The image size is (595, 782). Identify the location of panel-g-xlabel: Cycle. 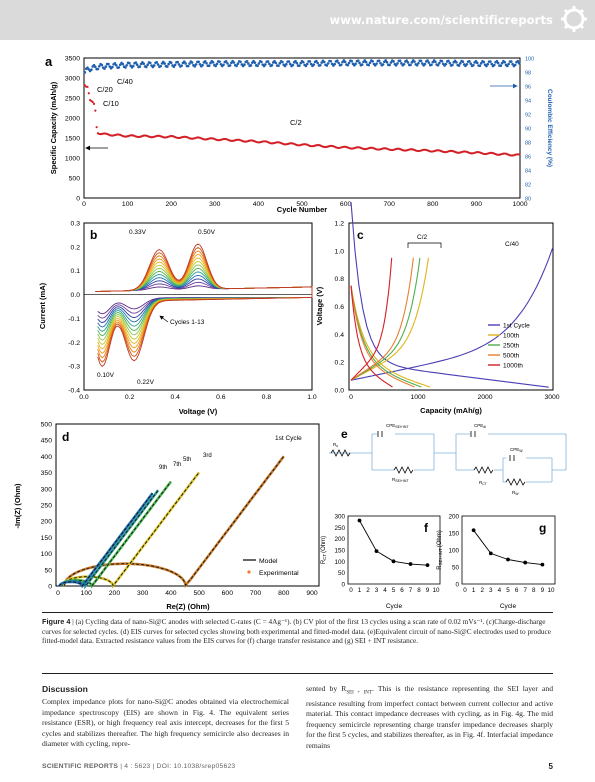
(508, 606).